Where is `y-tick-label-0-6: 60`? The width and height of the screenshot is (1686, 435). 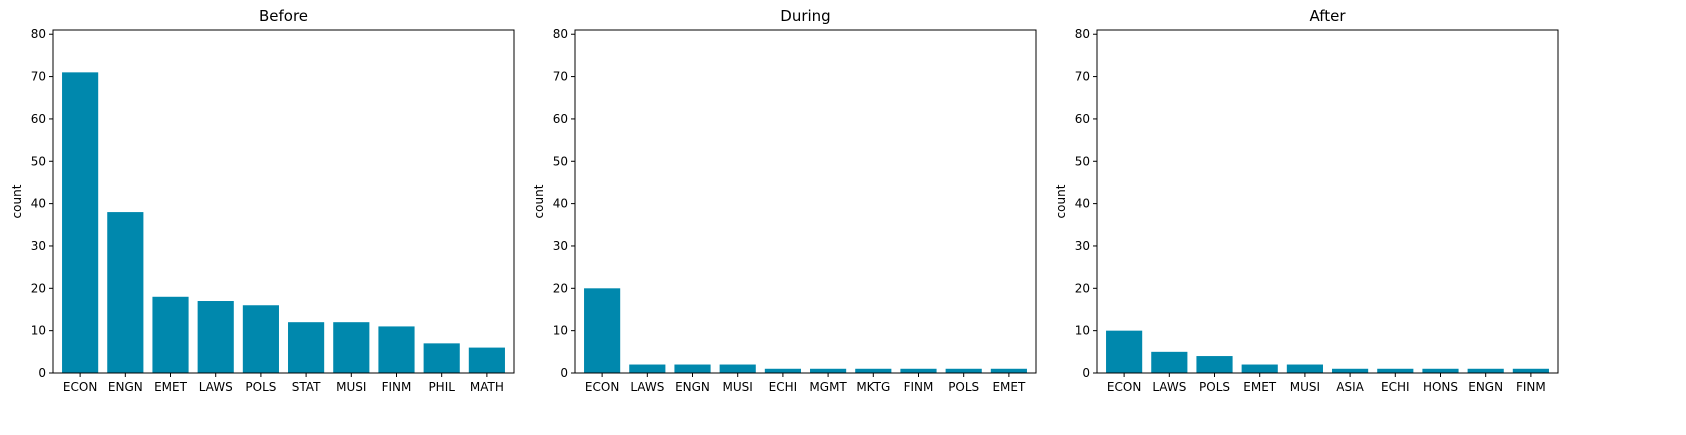
y-tick-label-0-6: 60 is located at coordinates (38, 119).